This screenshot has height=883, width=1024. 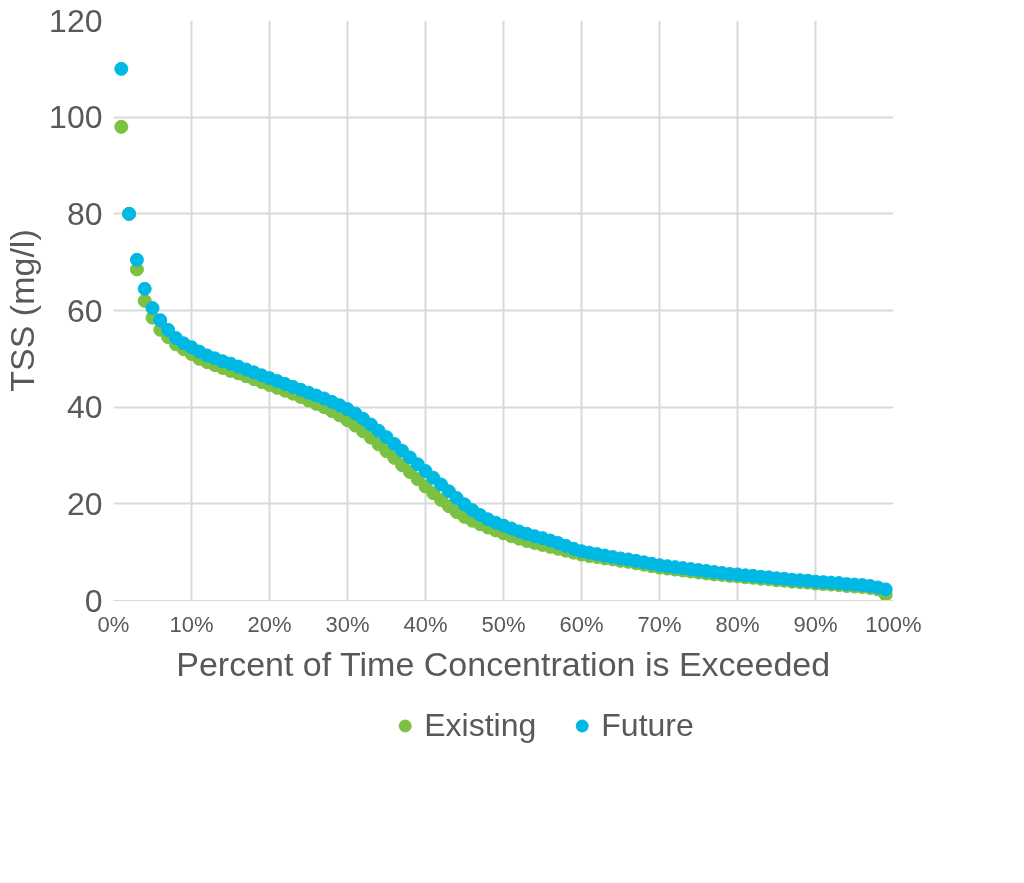 What do you see at coordinates (647, 725) in the screenshot?
I see `legend-label: Future` at bounding box center [647, 725].